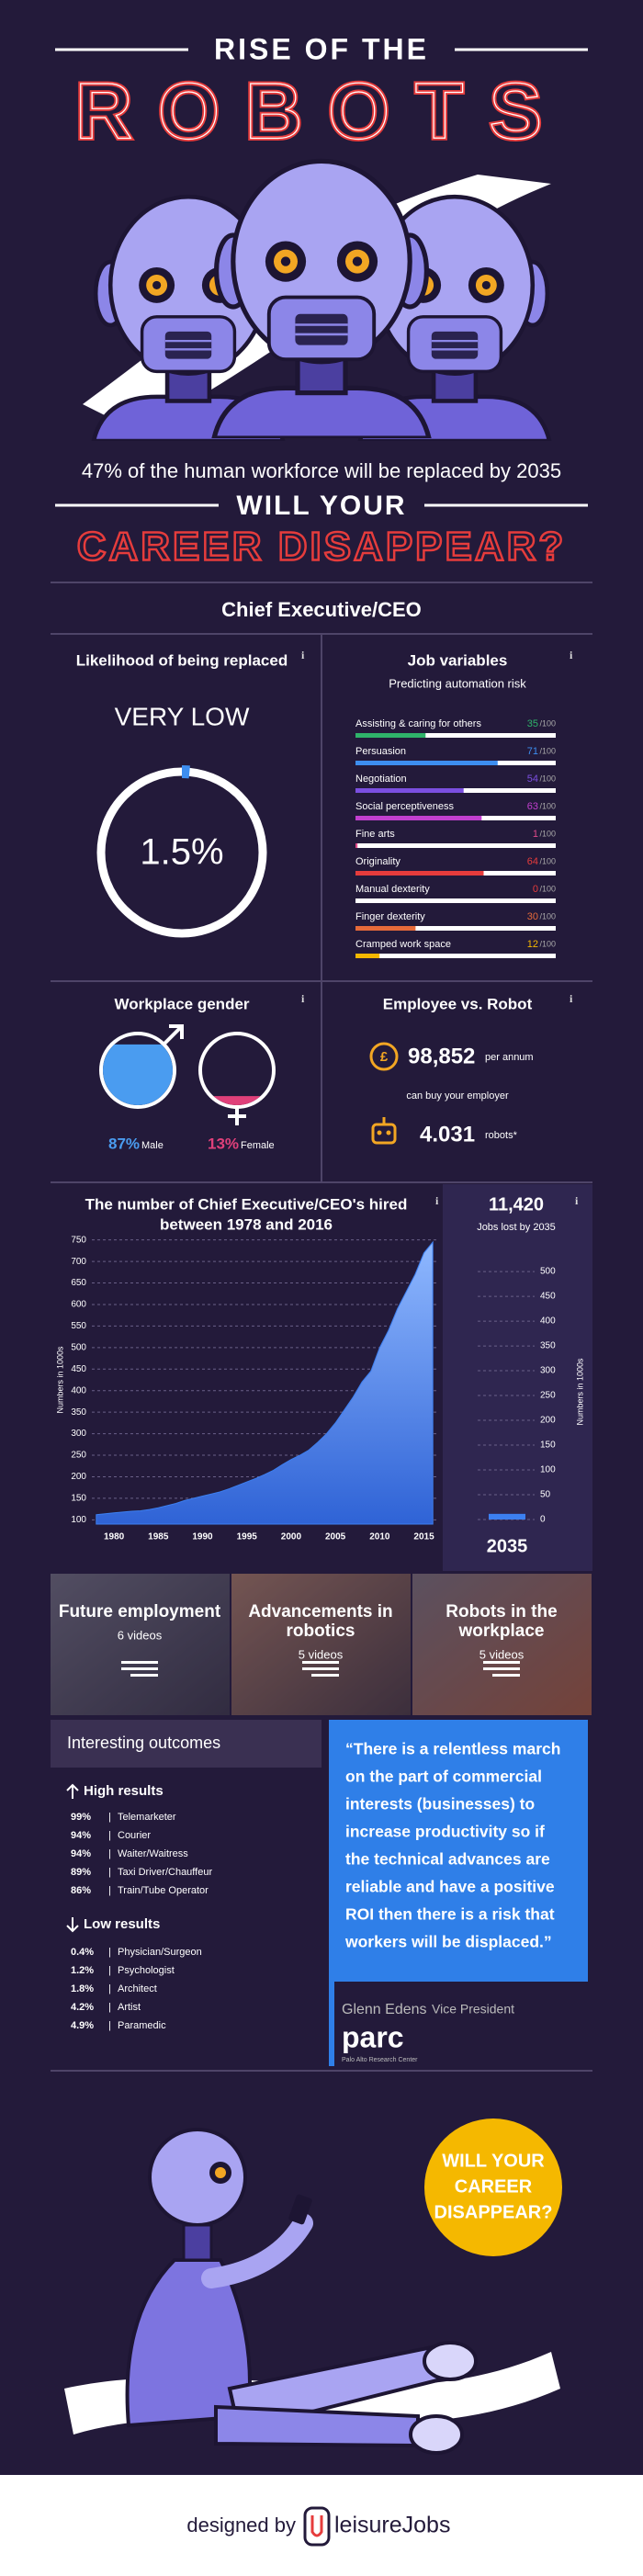 This screenshot has width=643, height=2576. I want to click on badge: WILL YOUR CAREER DISAPPEAR?, so click(493, 2186).